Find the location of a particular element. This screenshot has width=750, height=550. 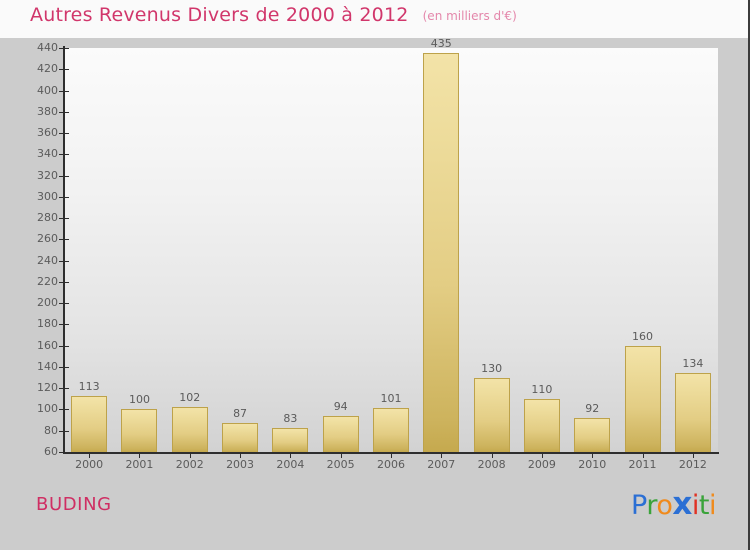

y-axis-tick-label: 380 is located at coordinates (47, 111).